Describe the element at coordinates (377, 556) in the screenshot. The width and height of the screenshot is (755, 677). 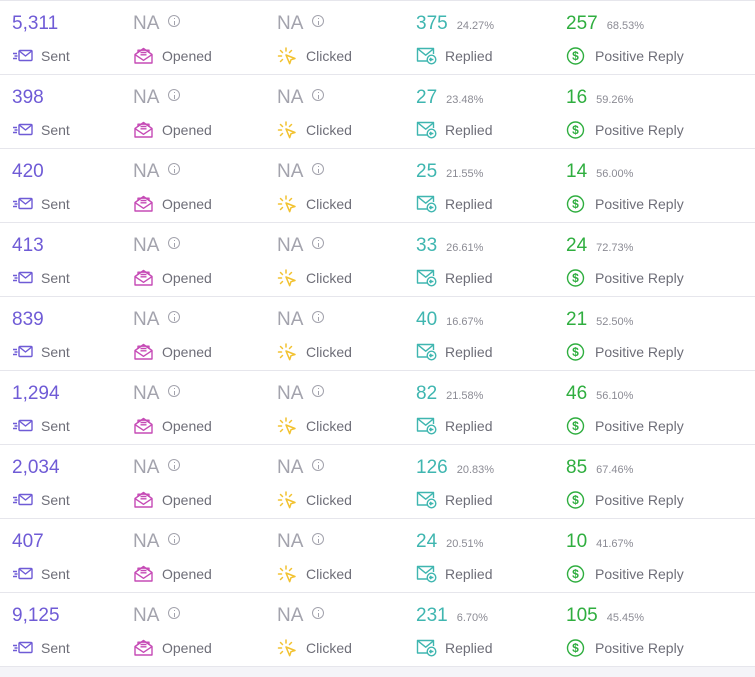
I see `table-row: 407 Sent NA Opened NA` at that location.